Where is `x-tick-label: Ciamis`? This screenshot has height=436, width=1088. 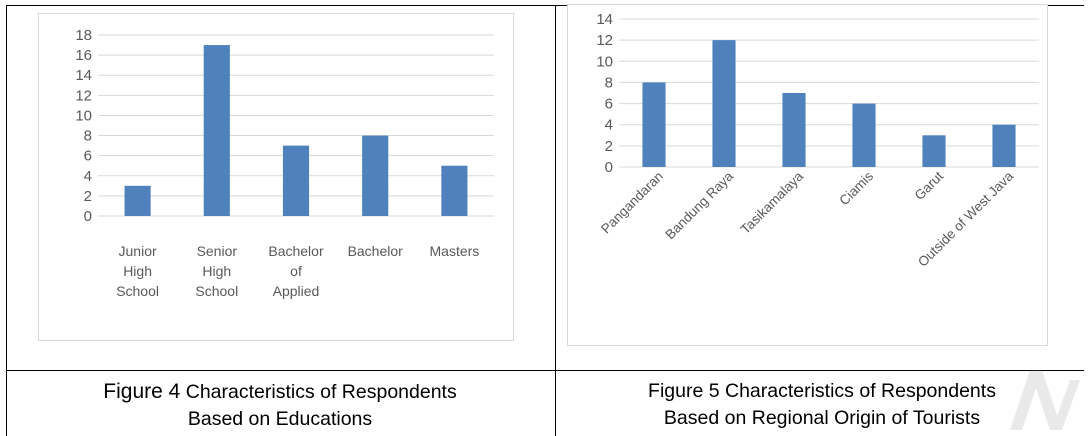 x-tick-label: Ciamis is located at coordinates (856, 188).